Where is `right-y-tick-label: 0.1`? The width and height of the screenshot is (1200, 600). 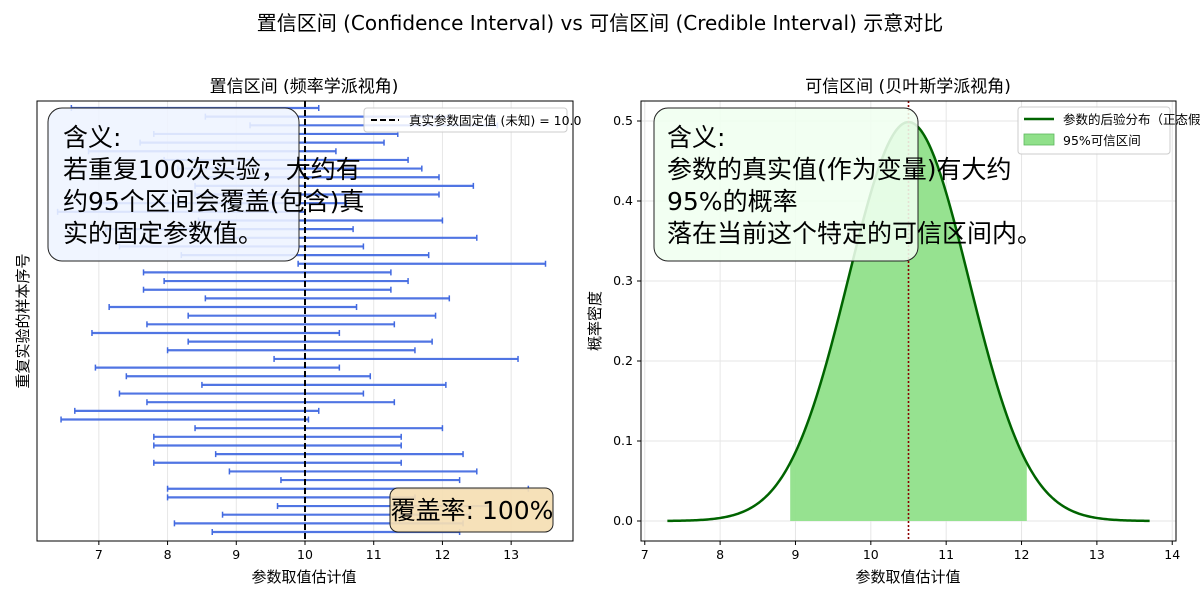
right-y-tick-label: 0.1 is located at coordinates (623, 440).